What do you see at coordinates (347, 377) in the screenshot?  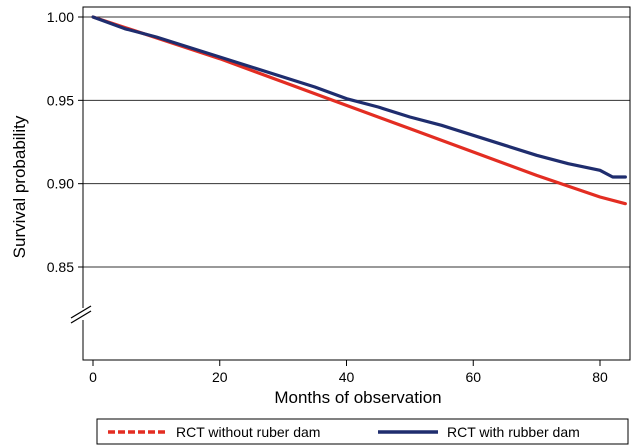 I see `x-tick-label: 40` at bounding box center [347, 377].